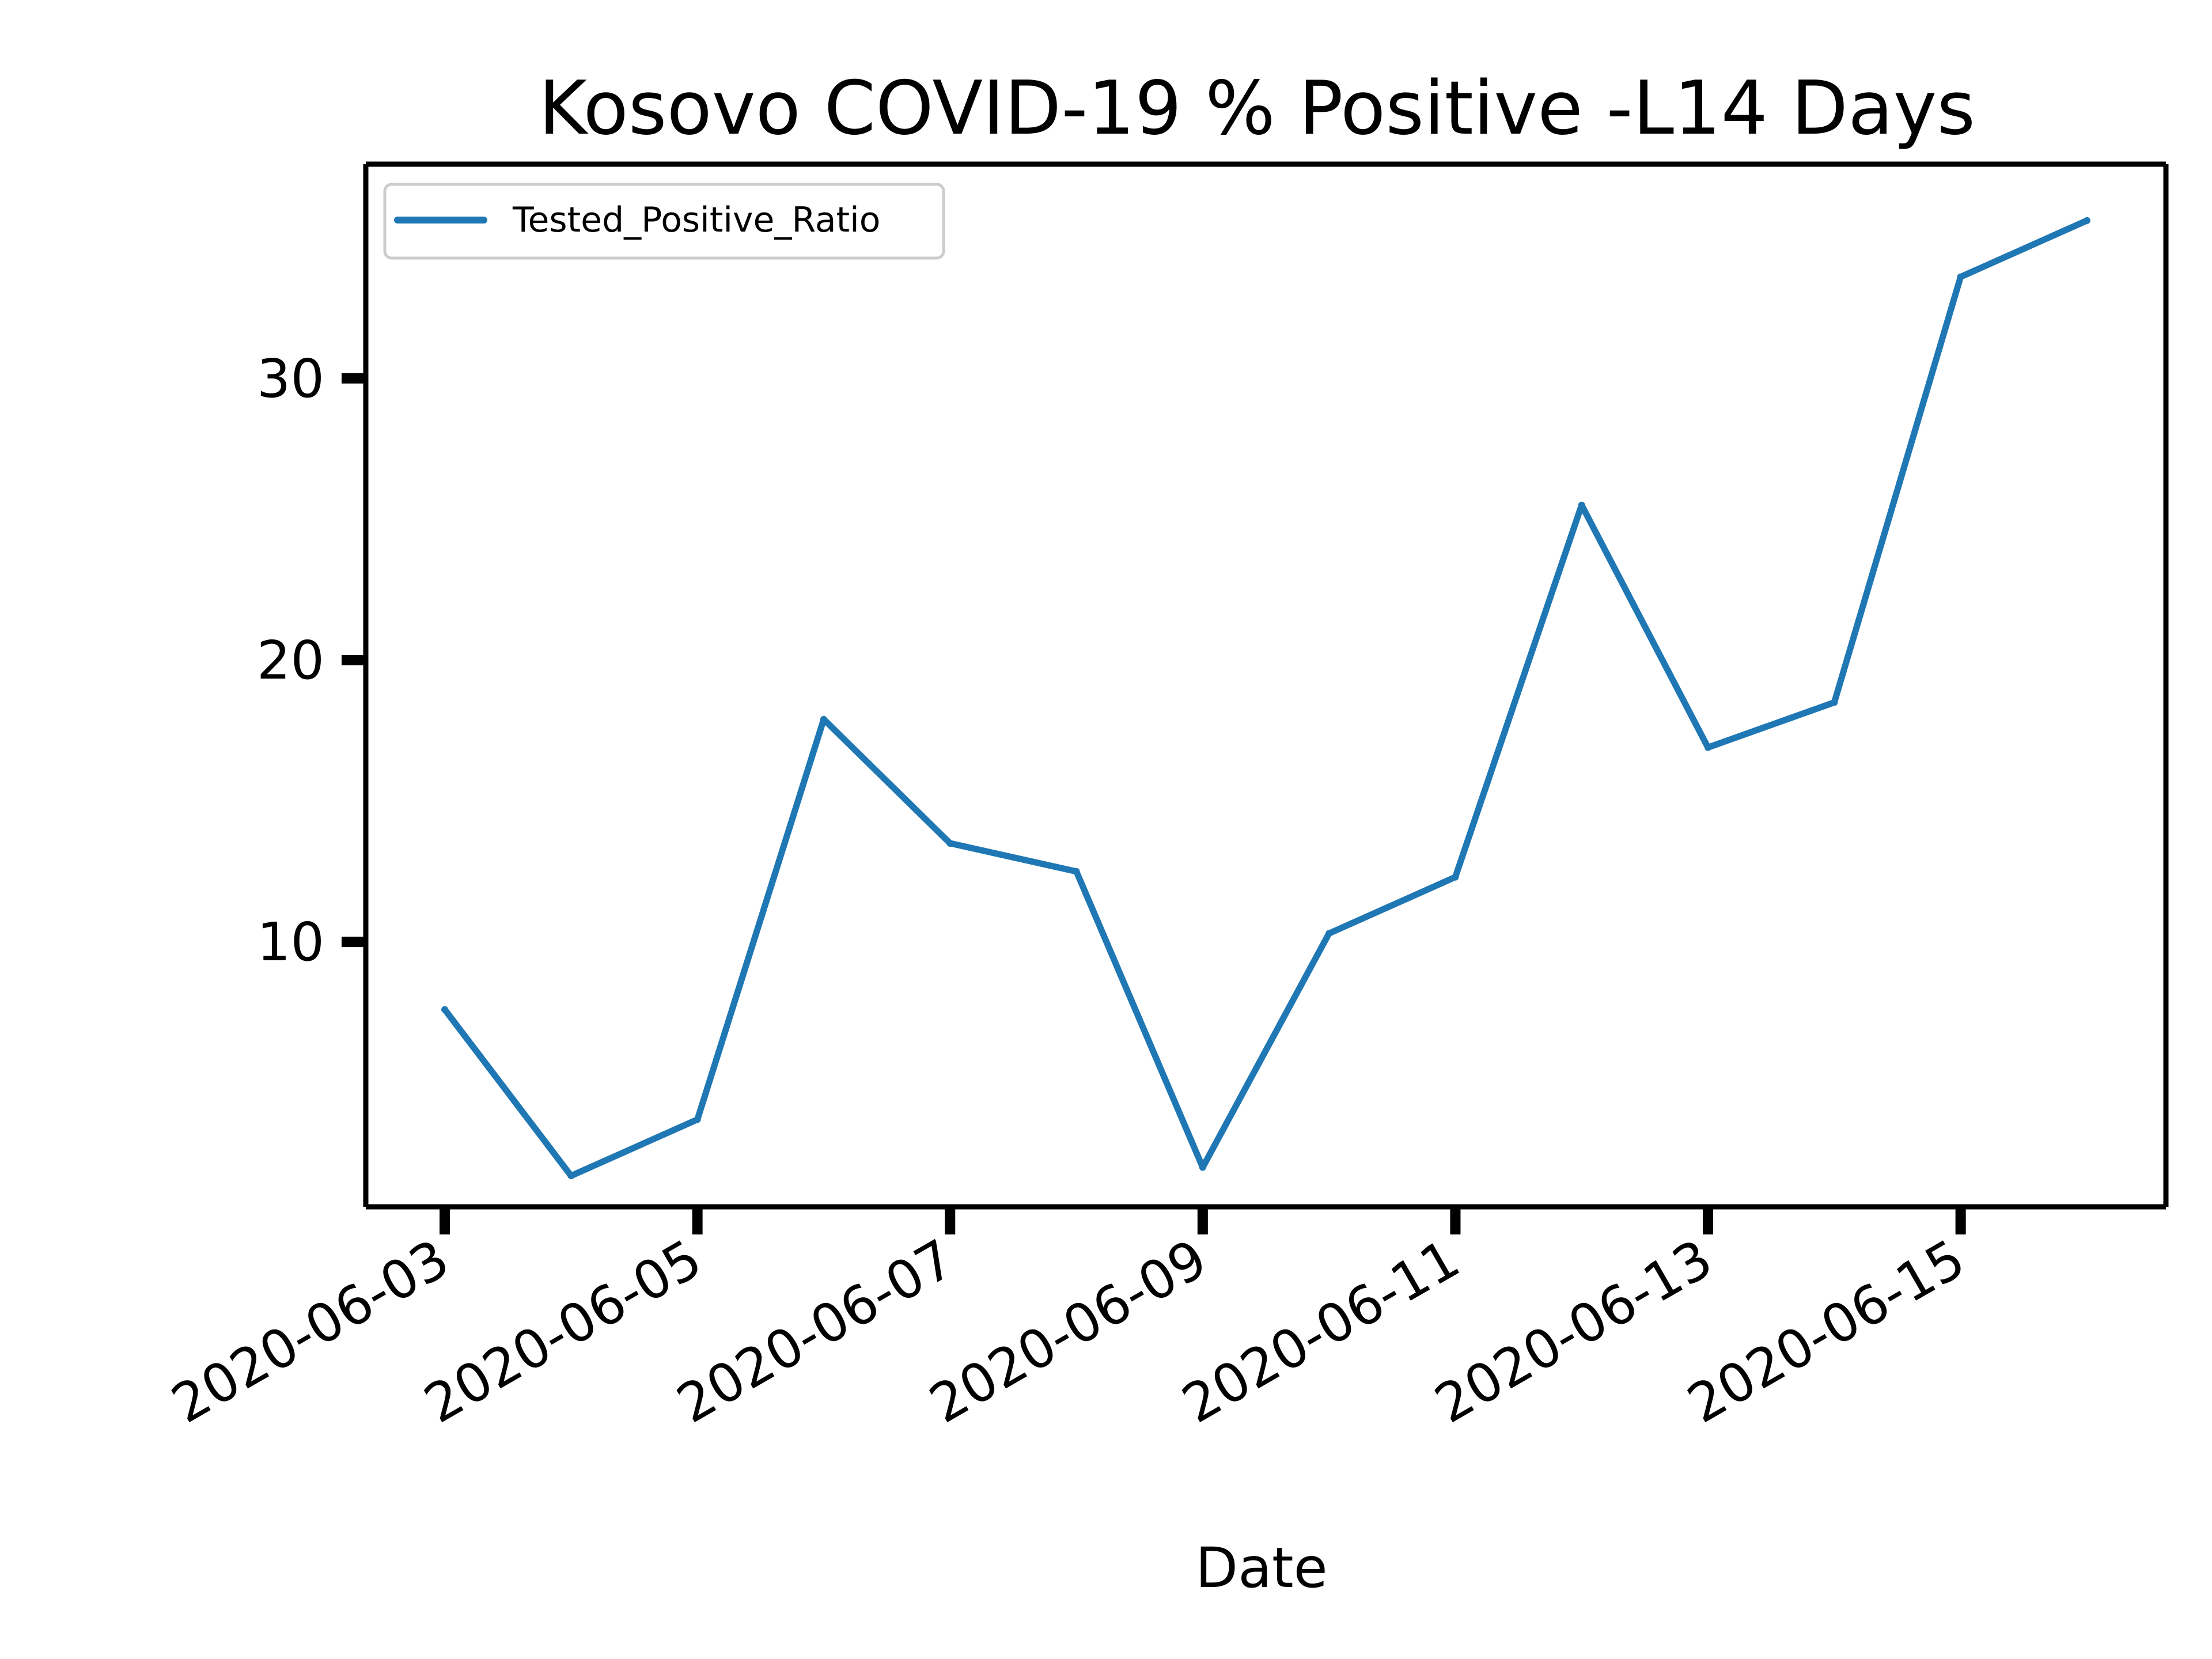  I want to click on legend-box, so click(664, 221).